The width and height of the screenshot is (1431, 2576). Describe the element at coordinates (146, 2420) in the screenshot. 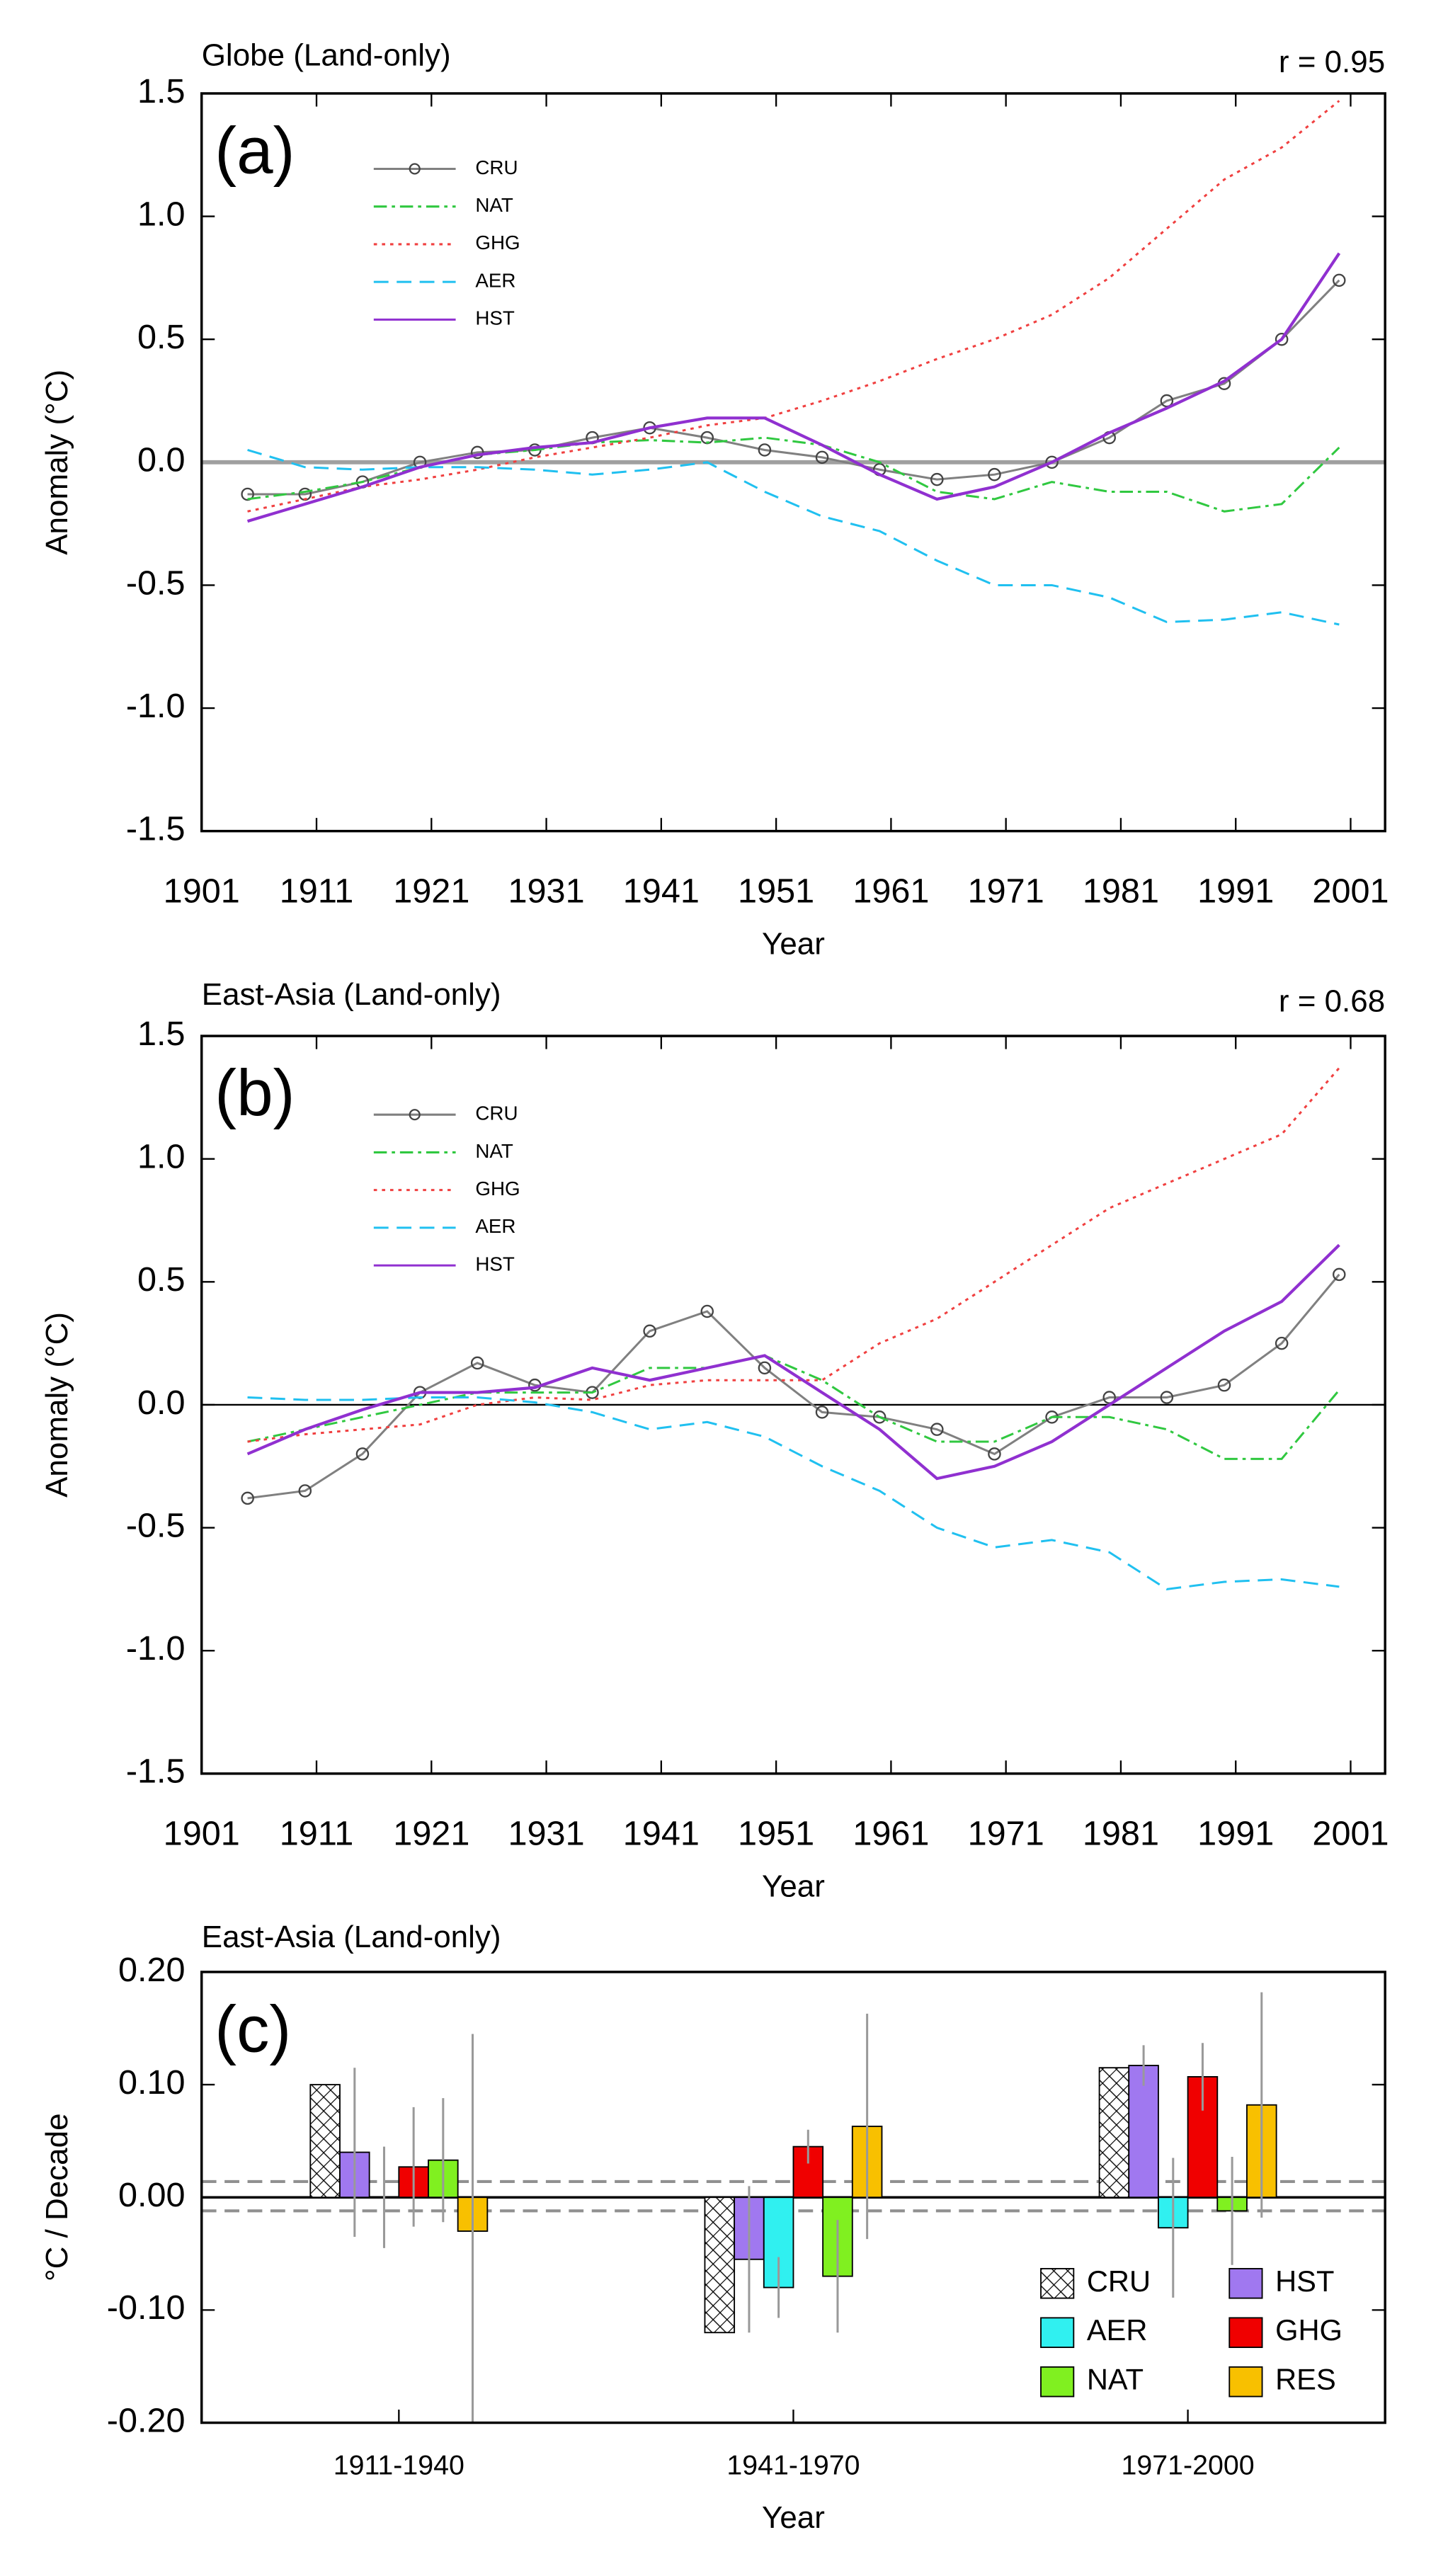

I see `y-tick-label: -0.20` at that location.